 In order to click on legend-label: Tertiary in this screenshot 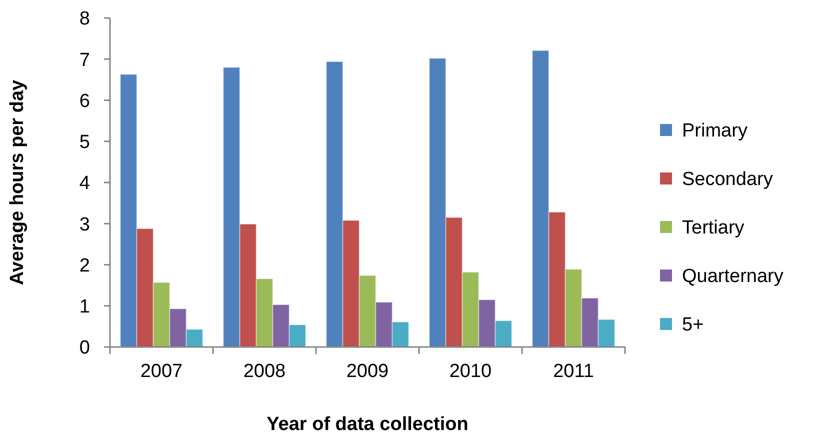, I will do `click(713, 228)`.